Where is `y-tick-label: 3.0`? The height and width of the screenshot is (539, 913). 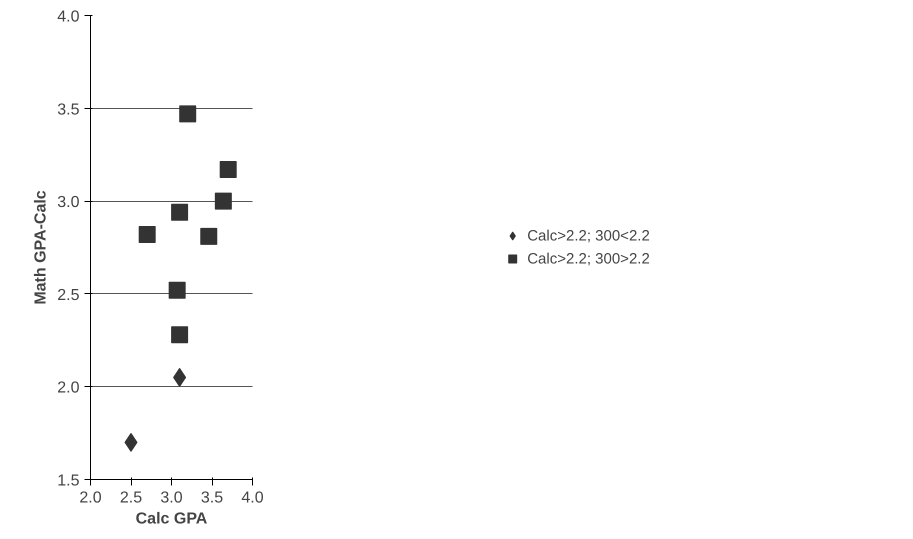 y-tick-label: 3.0 is located at coordinates (68, 203).